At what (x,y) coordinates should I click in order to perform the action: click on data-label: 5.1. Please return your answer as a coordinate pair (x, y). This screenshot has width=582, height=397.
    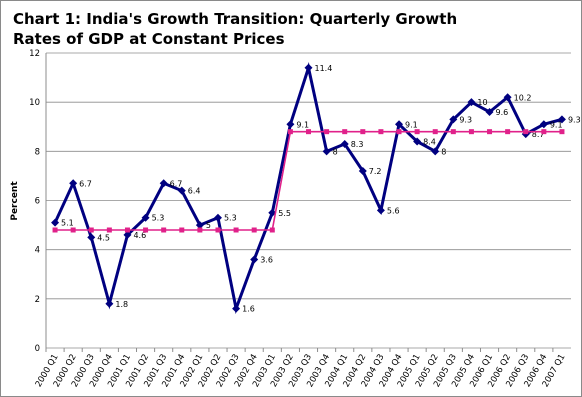
    Looking at the image, I should click on (67, 223).